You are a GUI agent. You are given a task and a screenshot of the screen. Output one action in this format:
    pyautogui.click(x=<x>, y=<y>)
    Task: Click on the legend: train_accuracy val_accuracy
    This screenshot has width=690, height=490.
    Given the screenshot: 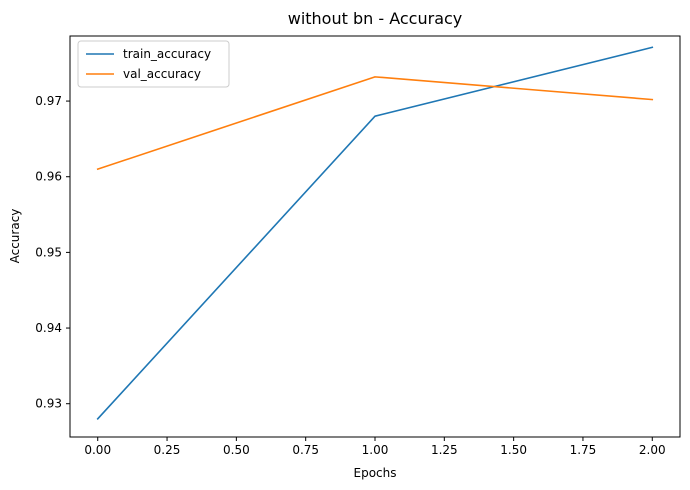 What is the action you would take?
    pyautogui.click(x=153, y=64)
    